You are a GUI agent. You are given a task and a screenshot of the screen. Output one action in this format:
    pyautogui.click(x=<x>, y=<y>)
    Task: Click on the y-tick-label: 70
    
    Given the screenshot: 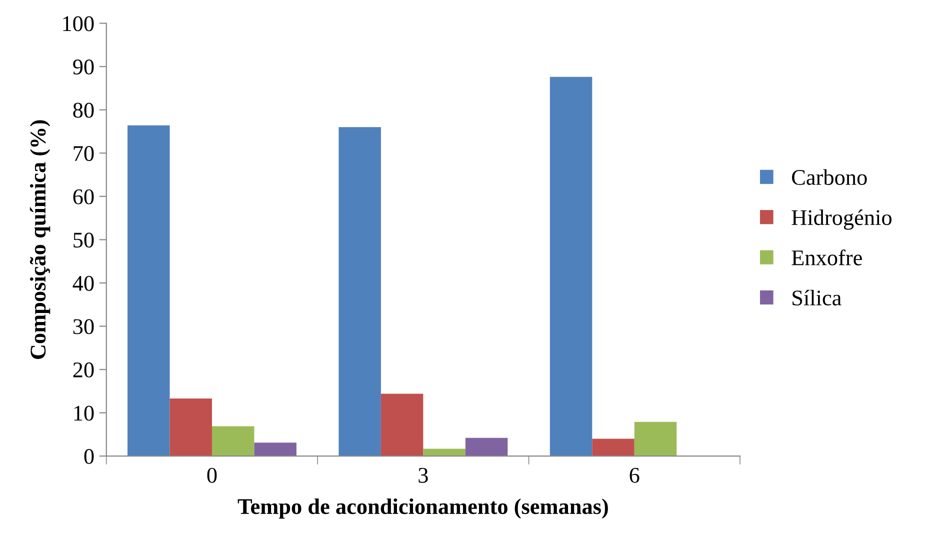 What is the action you would take?
    pyautogui.click(x=84, y=154)
    